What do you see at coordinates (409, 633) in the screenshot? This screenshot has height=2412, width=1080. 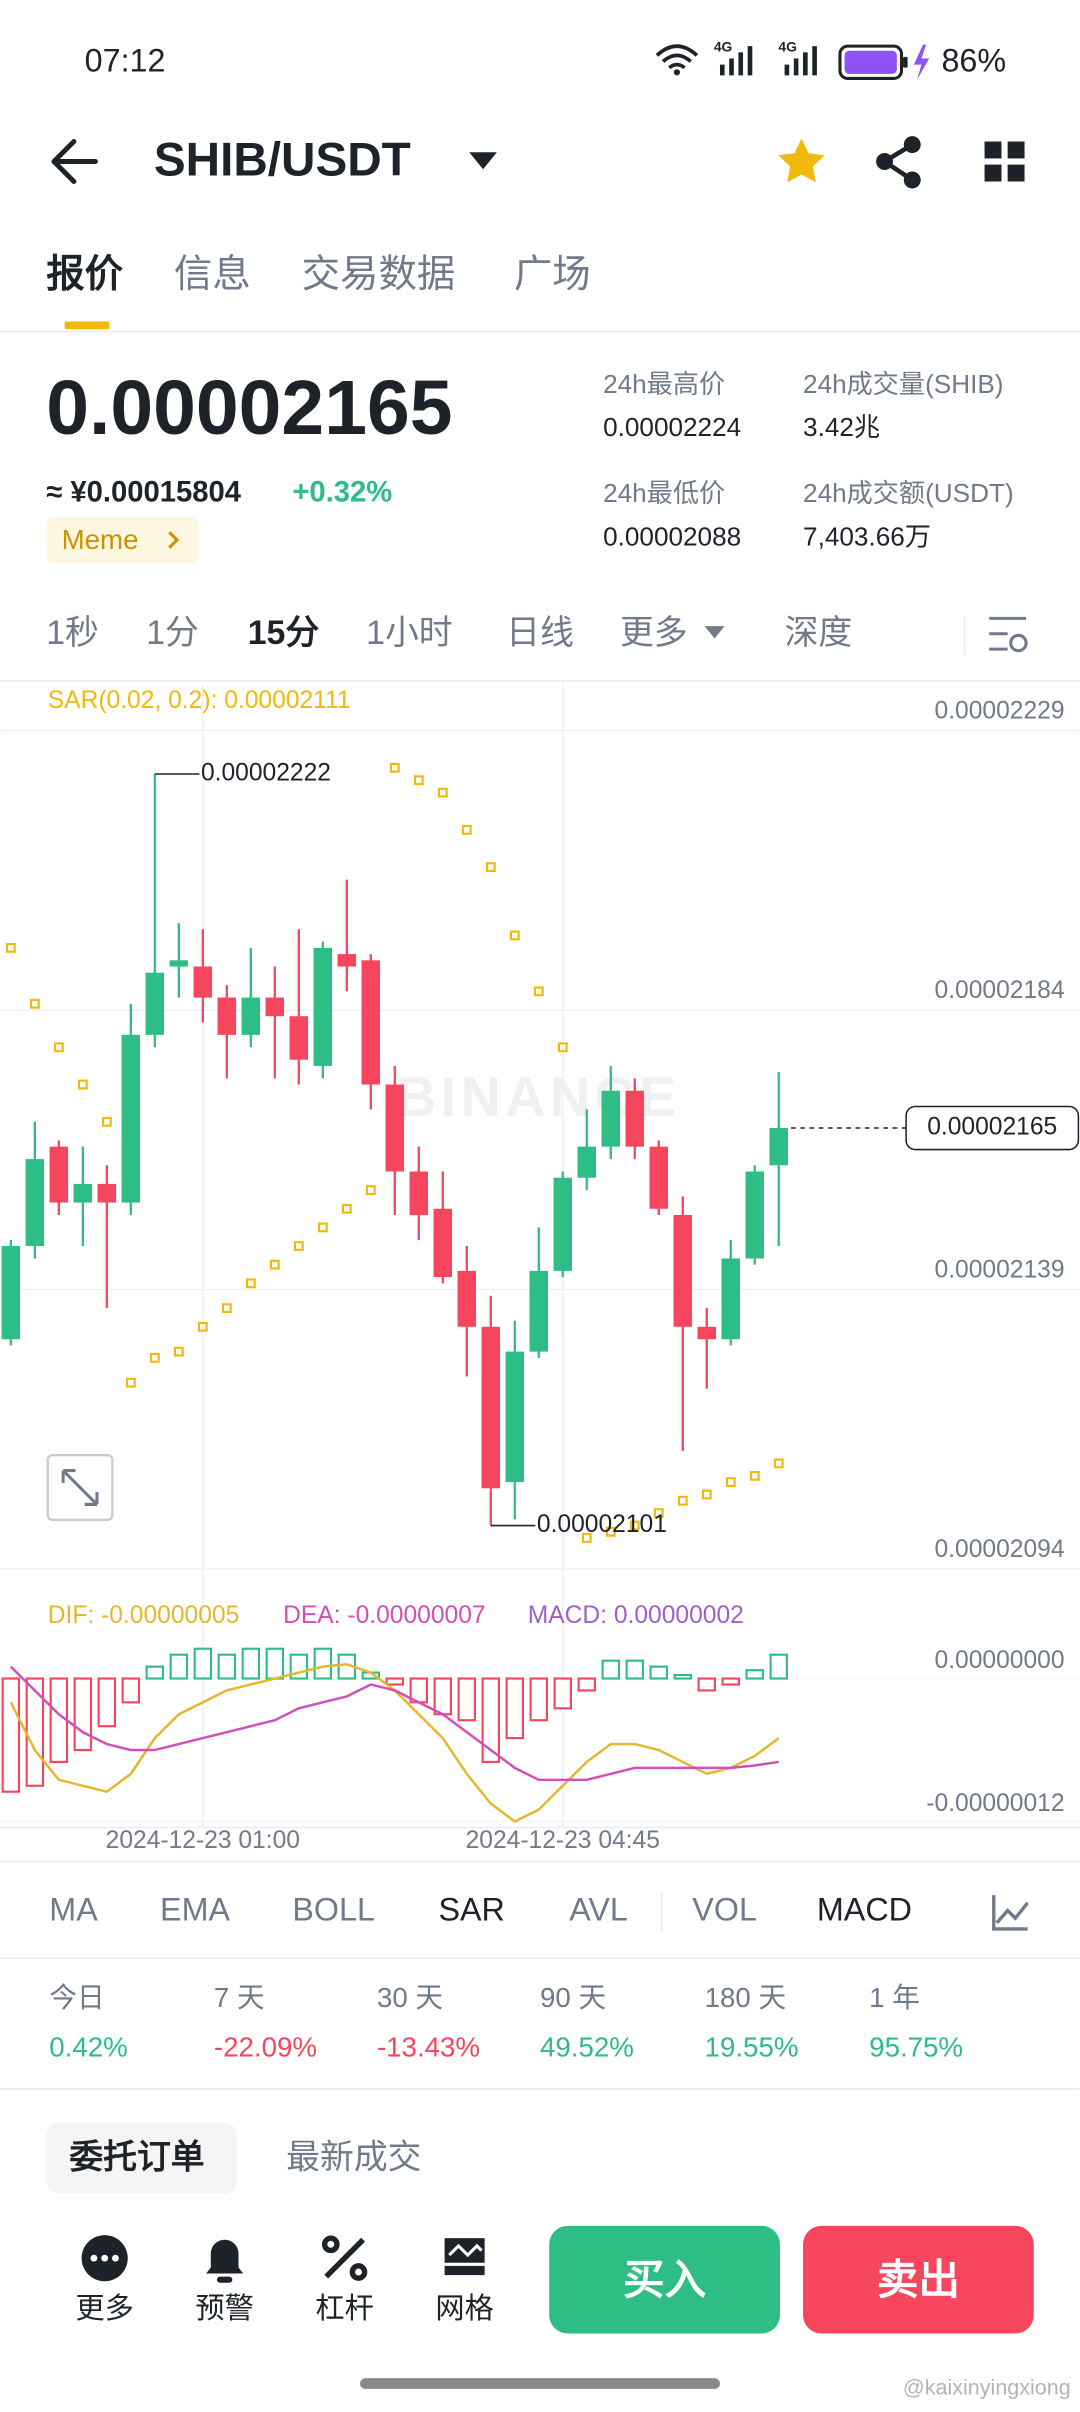 I see `interval: 1小时` at bounding box center [409, 633].